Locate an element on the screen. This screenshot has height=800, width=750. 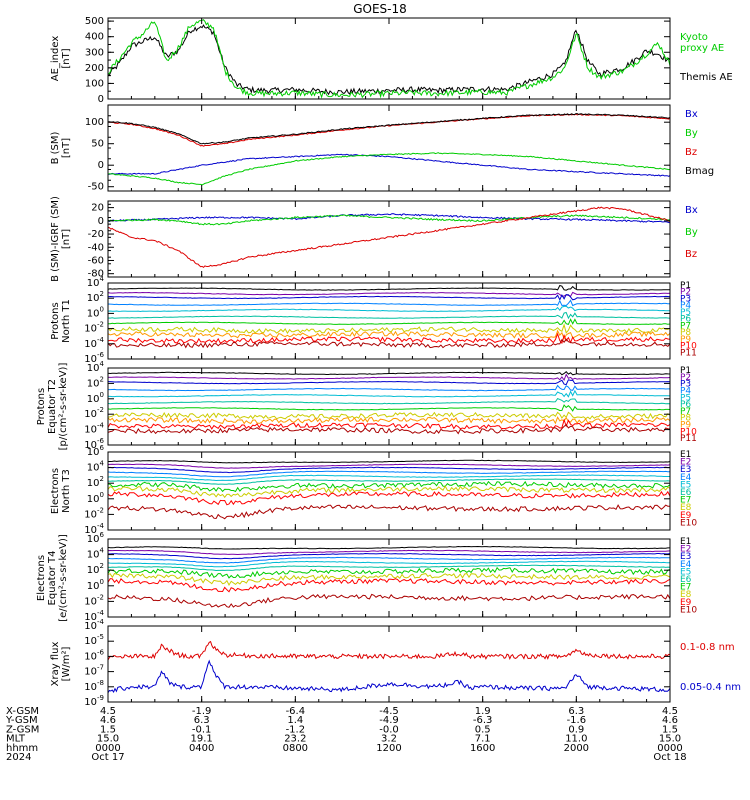
x-row-value-mlt: 23.2 is located at coordinates (295, 739).